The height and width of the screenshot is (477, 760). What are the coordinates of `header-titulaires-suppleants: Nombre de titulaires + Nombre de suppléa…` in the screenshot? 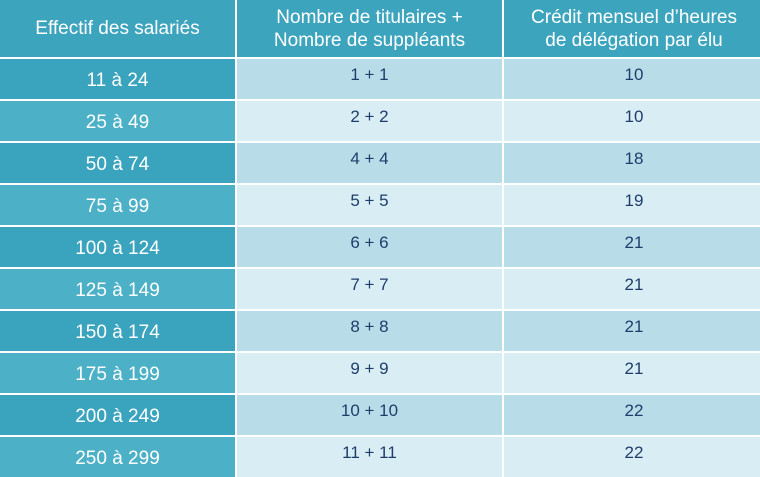 It's located at (369, 28).